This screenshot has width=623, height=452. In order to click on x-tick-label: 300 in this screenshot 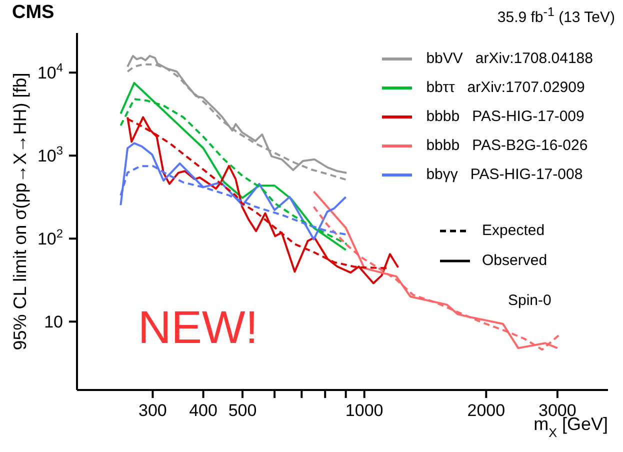, I will do `click(152, 410)`.